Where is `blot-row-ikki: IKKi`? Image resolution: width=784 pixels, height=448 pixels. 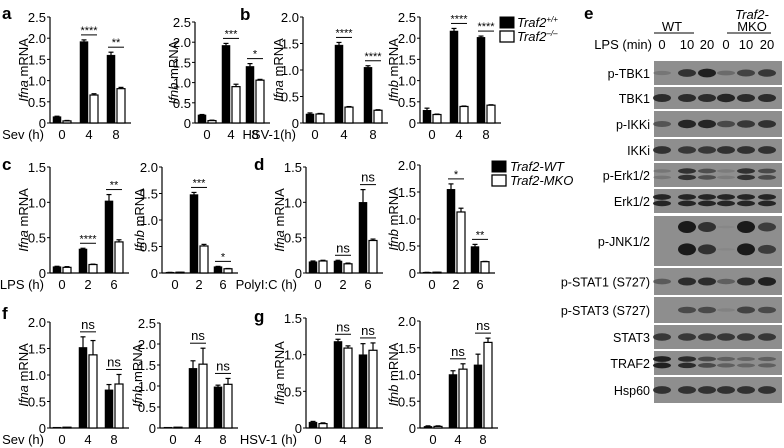
blot-row-ikki: IKKi is located at coordinates (704, 150).